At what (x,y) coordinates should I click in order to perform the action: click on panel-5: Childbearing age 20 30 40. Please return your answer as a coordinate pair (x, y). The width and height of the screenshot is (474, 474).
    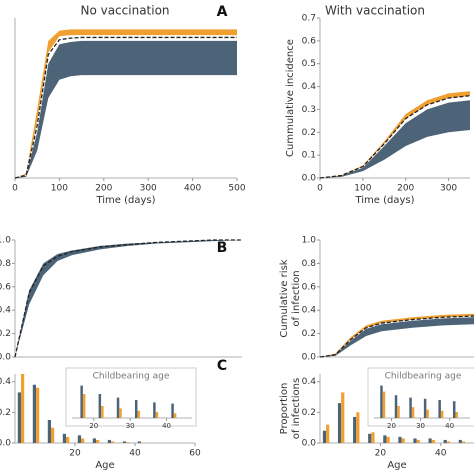
    Looking at the image, I should click on (131, 398).